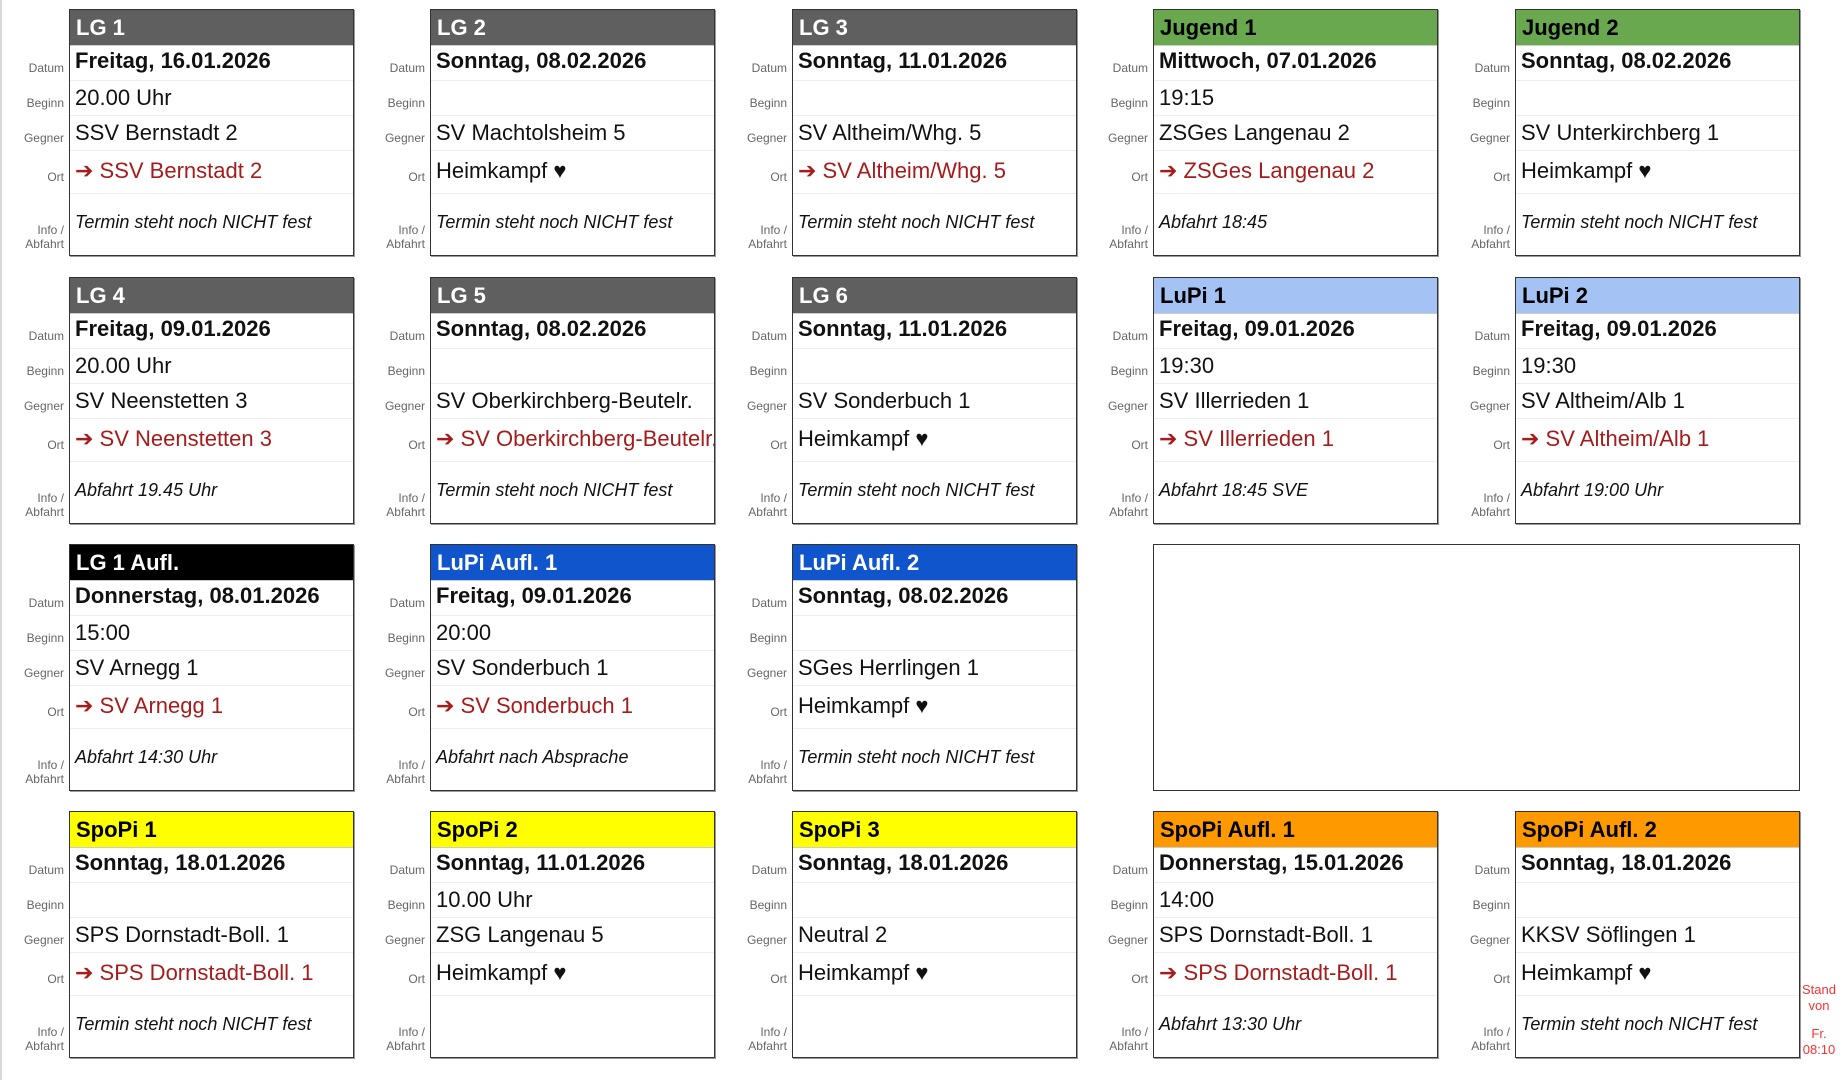 The image size is (1843, 1080). What do you see at coordinates (1295, 98) in the screenshot?
I see `match-time: 19:15` at bounding box center [1295, 98].